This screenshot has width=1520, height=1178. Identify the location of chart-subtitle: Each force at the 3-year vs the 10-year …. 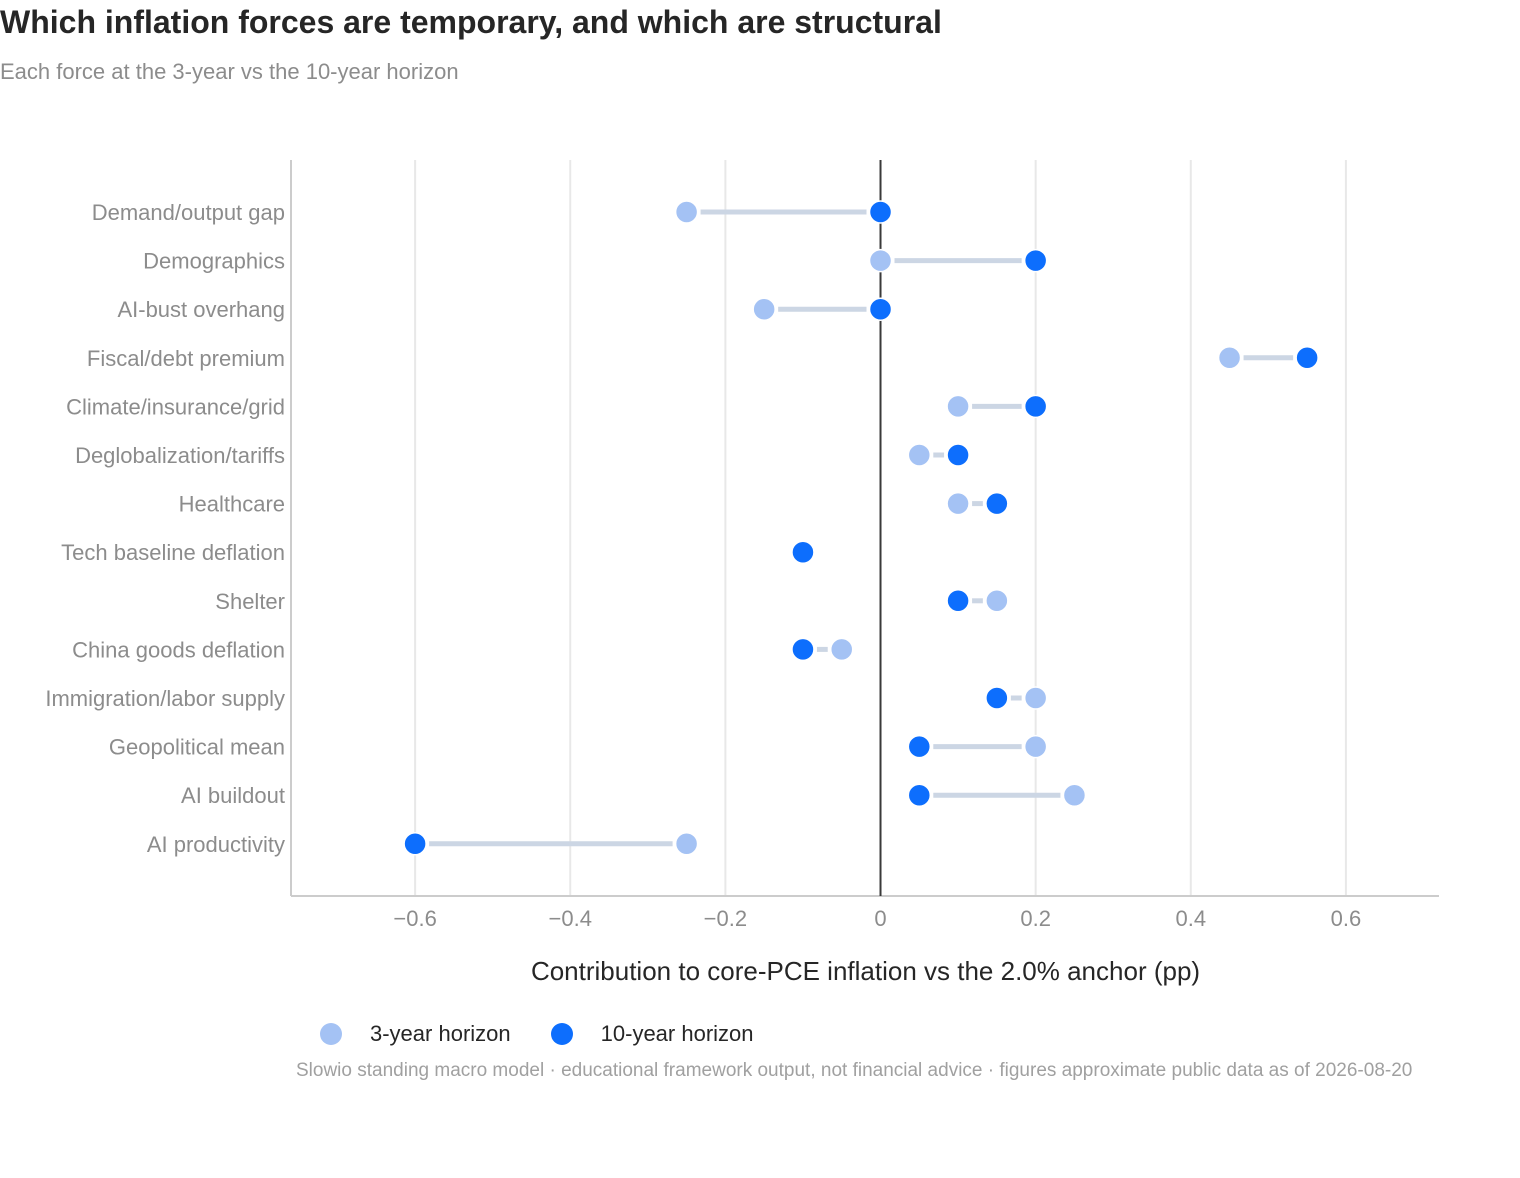
(229, 71).